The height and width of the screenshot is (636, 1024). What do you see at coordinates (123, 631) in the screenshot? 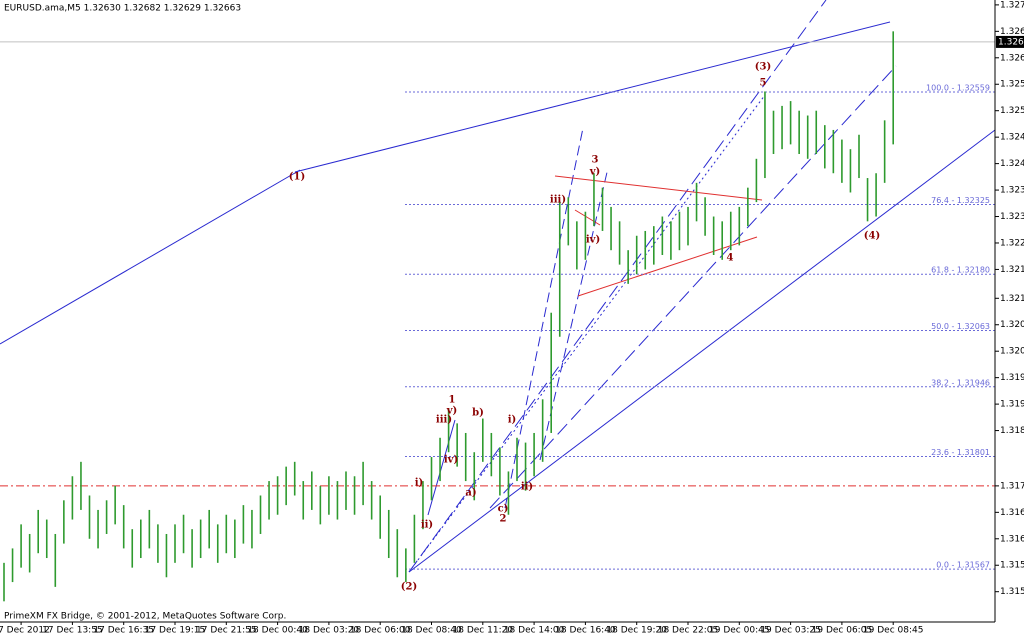
I see `x-tick-label: 17 Dec 16:35` at bounding box center [123, 631].